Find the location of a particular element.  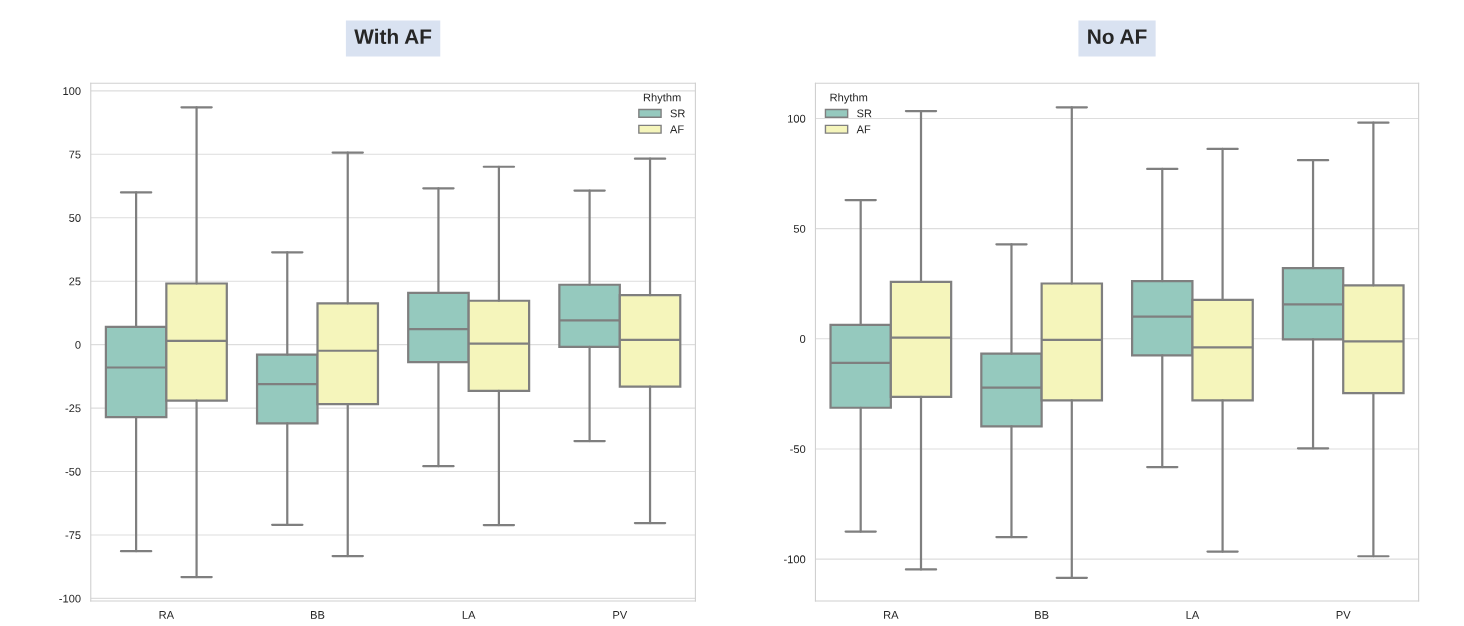

chart-title: With AF is located at coordinates (393, 36).